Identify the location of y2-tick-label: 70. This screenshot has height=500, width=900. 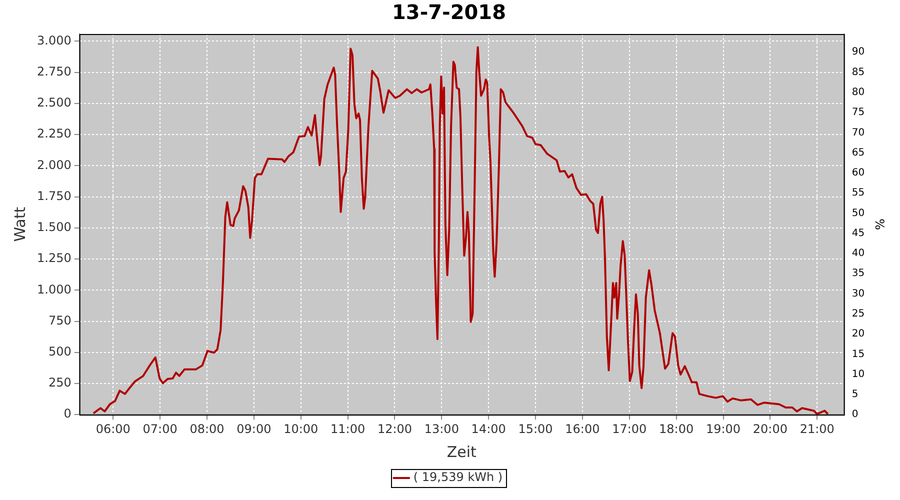
(858, 132).